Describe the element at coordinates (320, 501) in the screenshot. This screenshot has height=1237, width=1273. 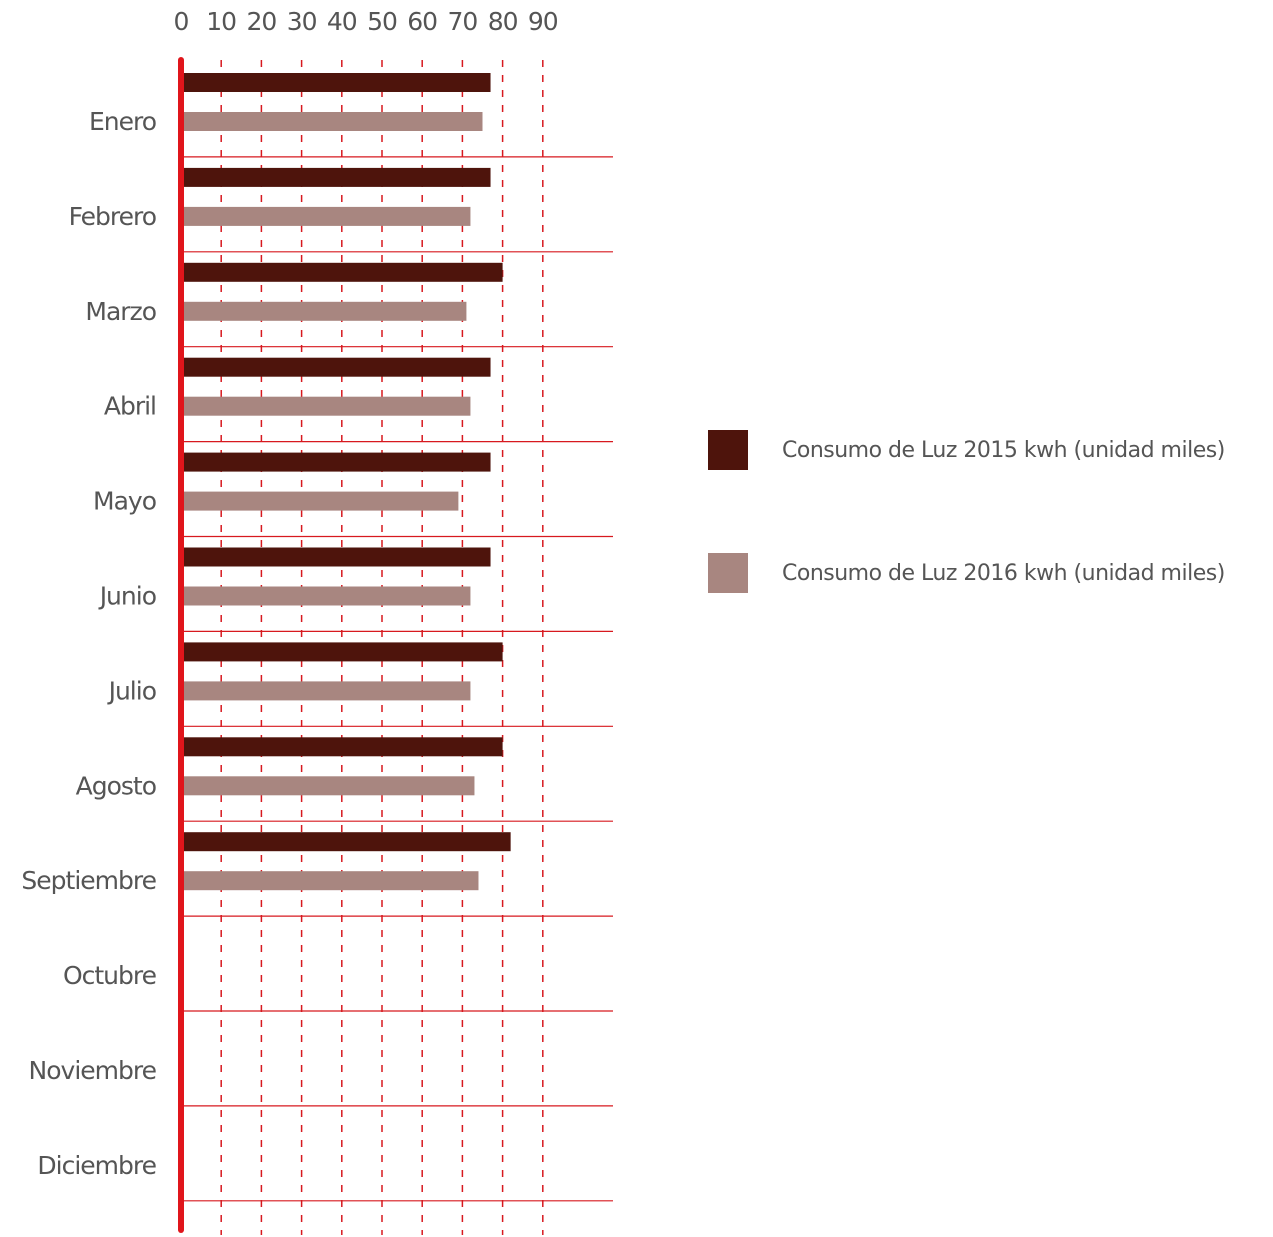
I see `bar-2016-mayo` at that location.